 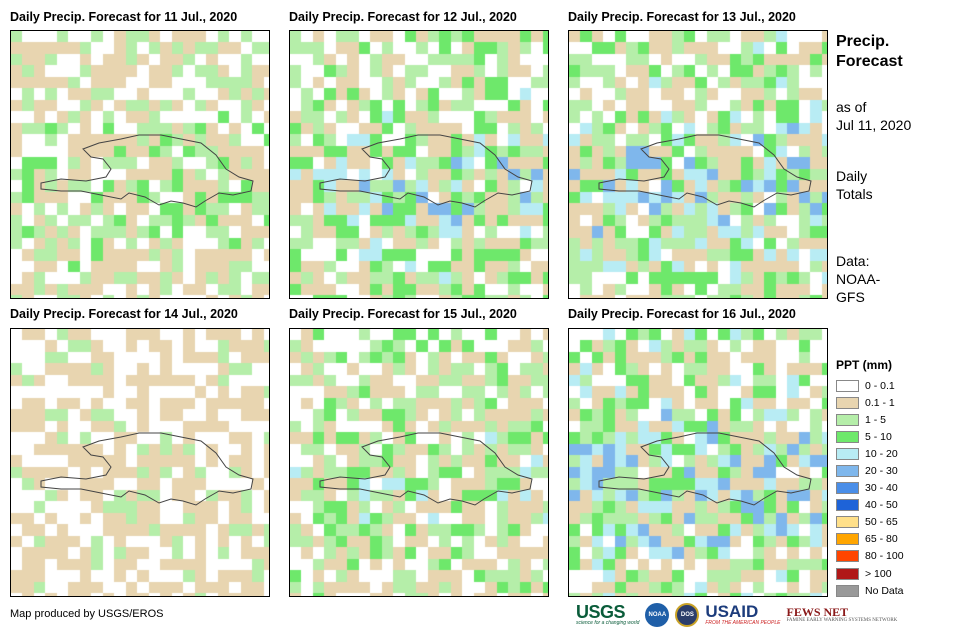 I want to click on legend-item: 10 - 20, so click(x=870, y=453).